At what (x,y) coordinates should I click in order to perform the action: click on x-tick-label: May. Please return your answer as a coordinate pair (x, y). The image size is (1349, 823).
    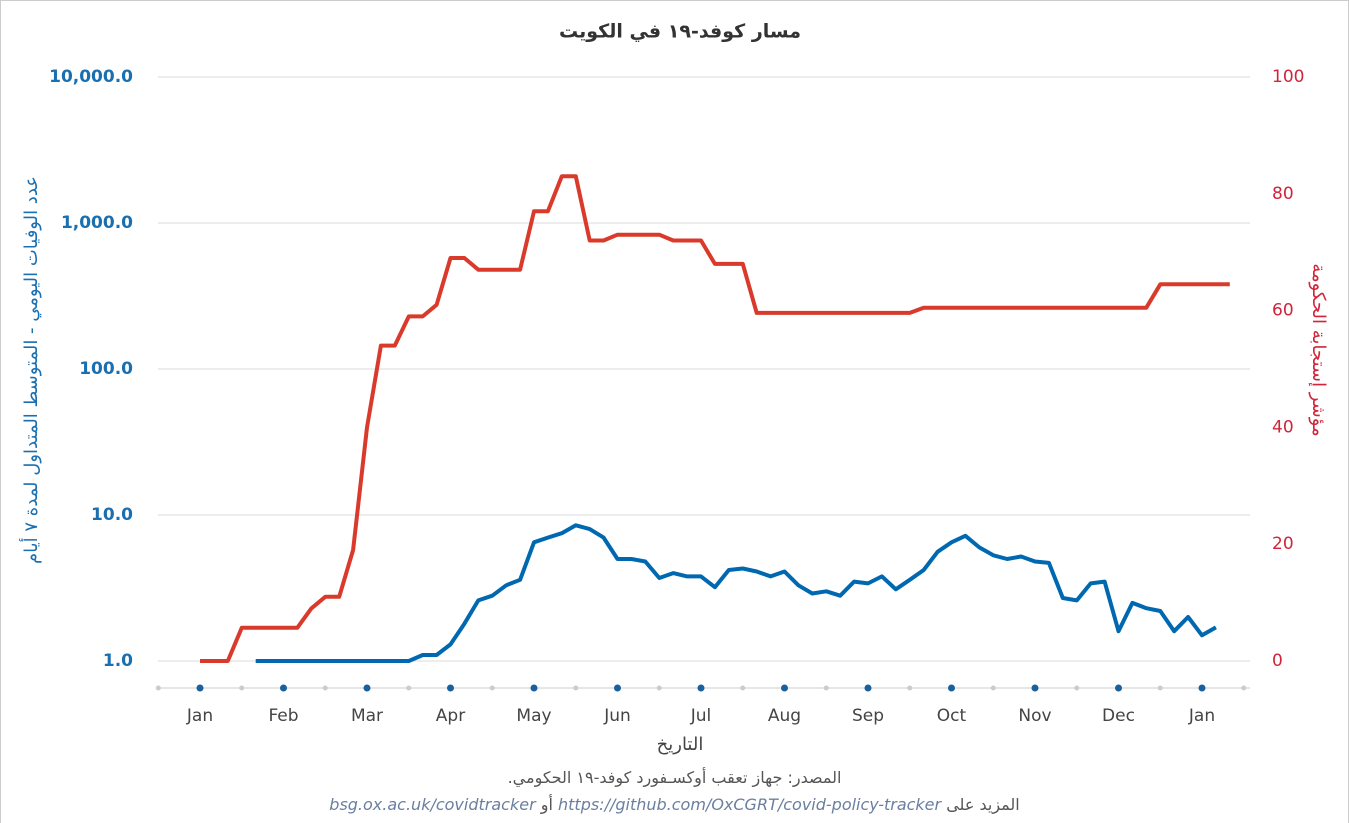
    Looking at the image, I should click on (533, 716).